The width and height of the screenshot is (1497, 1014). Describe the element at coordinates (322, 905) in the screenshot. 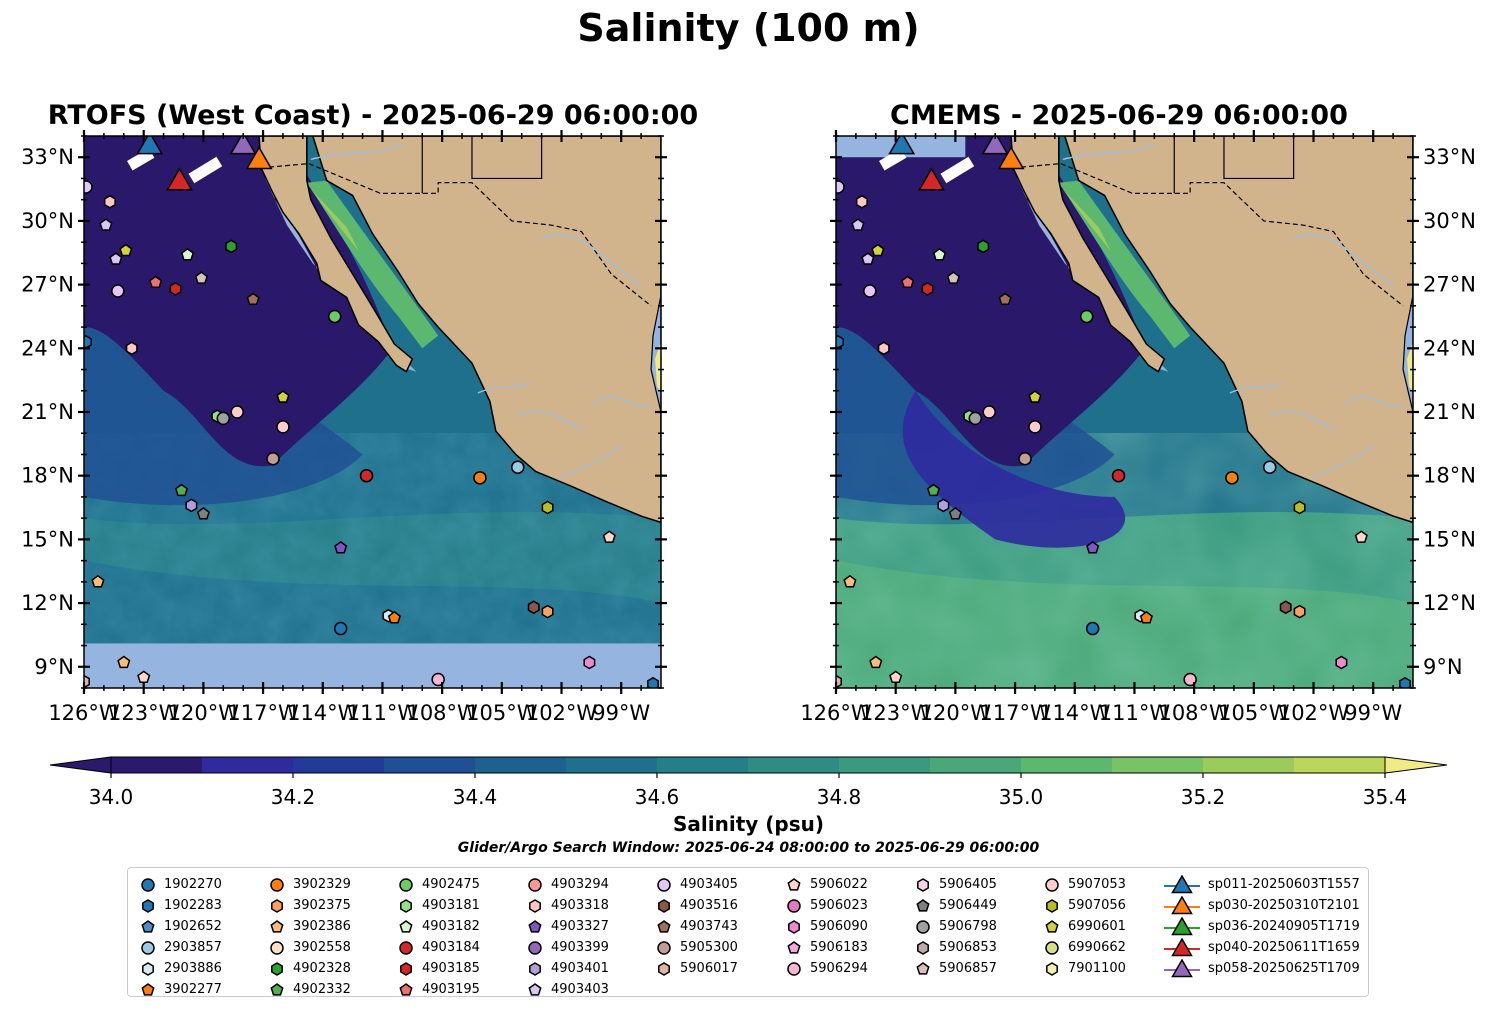

I see `legend-label: 3902375` at that location.